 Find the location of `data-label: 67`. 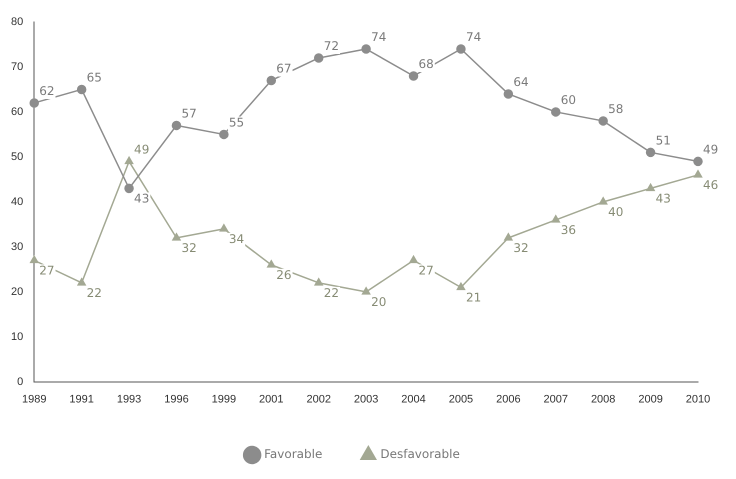

data-label: 67 is located at coordinates (284, 69).